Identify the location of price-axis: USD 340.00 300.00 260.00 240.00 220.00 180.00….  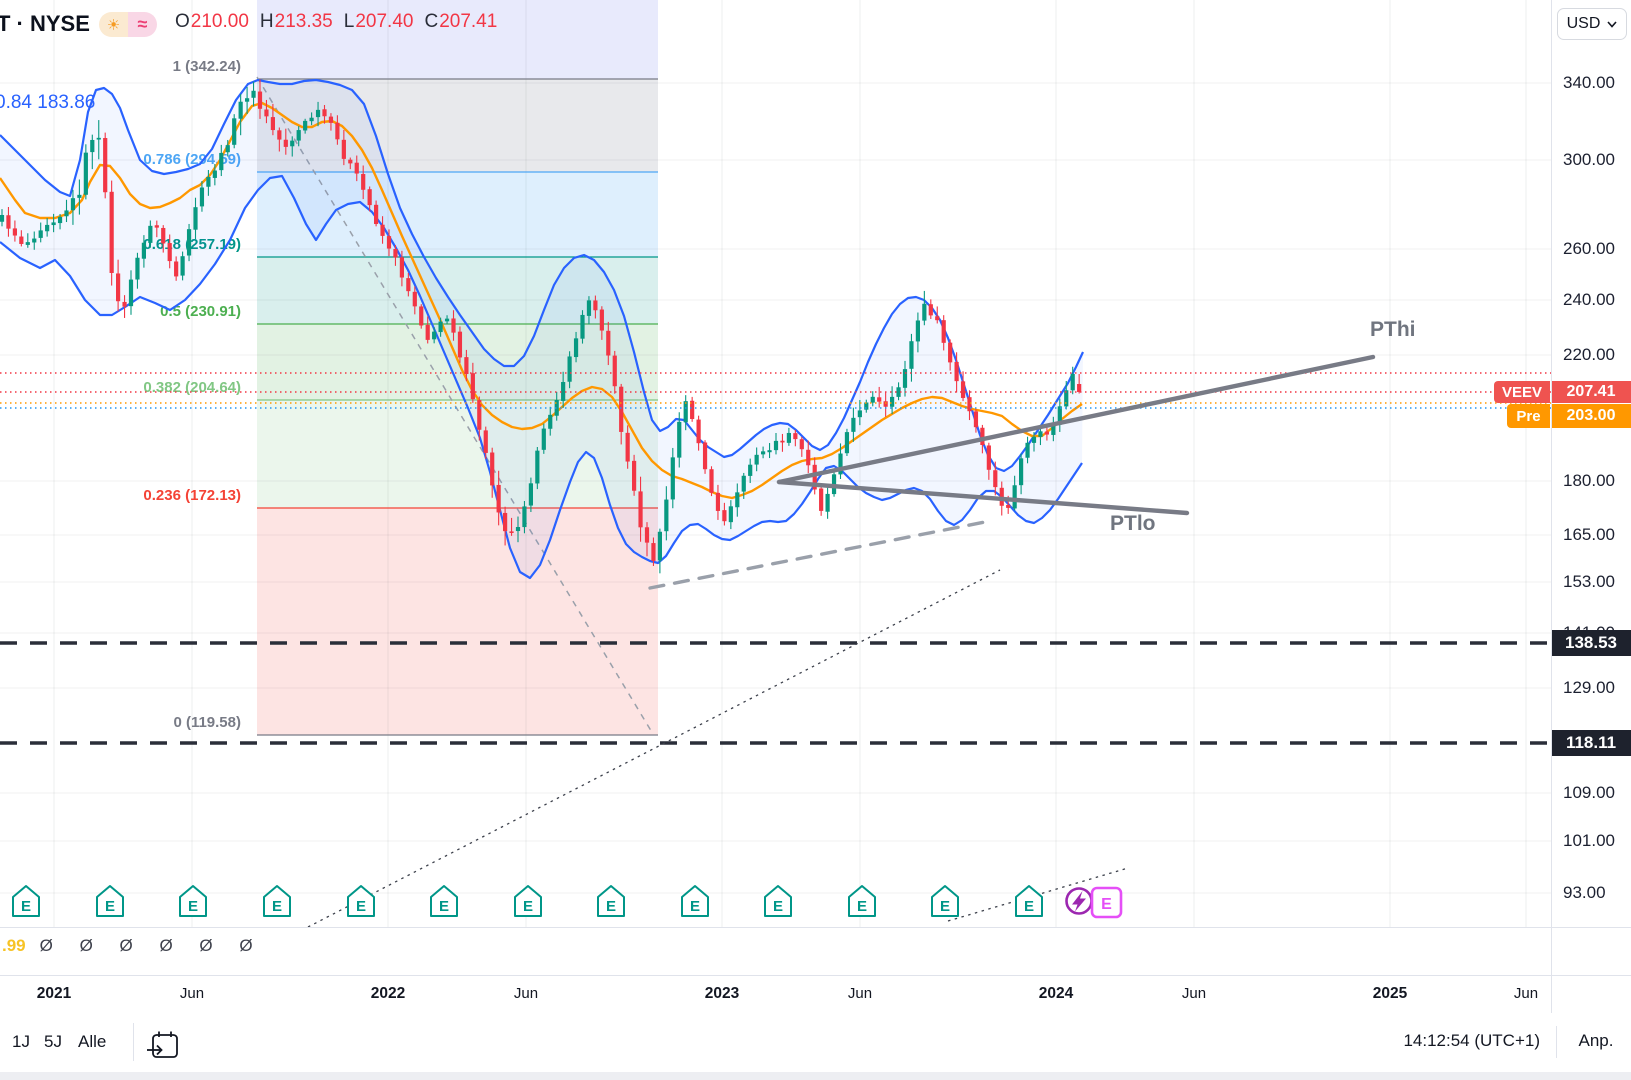
(1591, 506).